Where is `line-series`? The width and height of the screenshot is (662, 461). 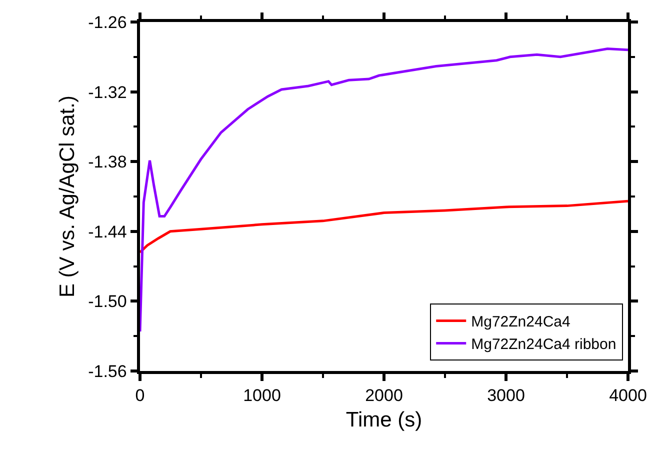 line-series is located at coordinates (384, 227).